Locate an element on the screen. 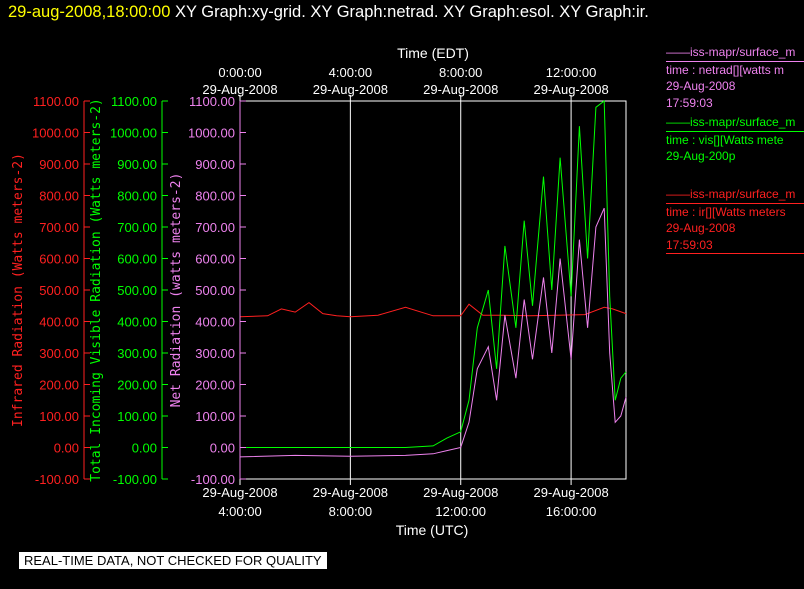  y-tick-label-vis: 200.00 is located at coordinates (137, 385).